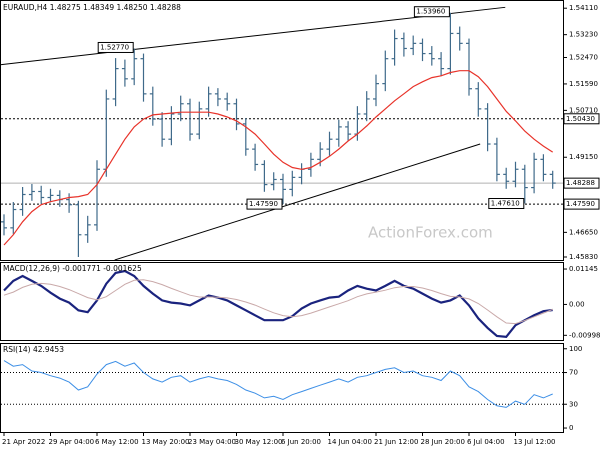 Image resolution: width=600 pixels, height=450 pixels. I want to click on last-price-label: 1.48288, so click(580, 183).